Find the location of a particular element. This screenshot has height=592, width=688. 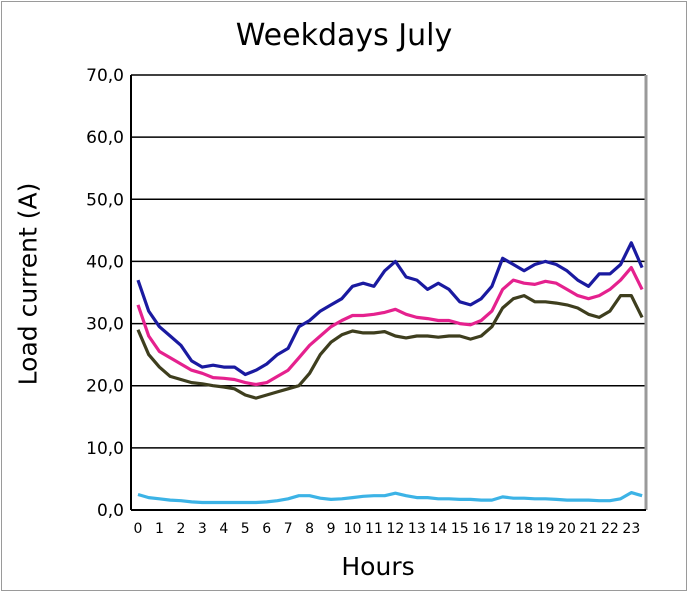

x-tick-label: 11 is located at coordinates (374, 529).